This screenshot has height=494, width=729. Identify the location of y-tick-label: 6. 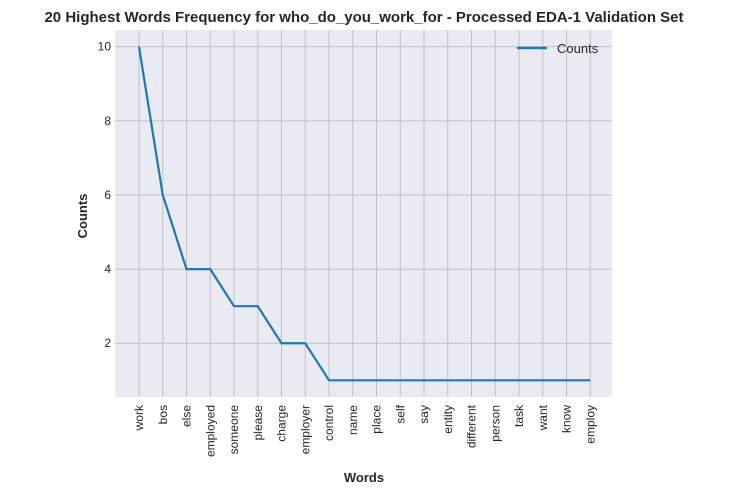
(107, 195).